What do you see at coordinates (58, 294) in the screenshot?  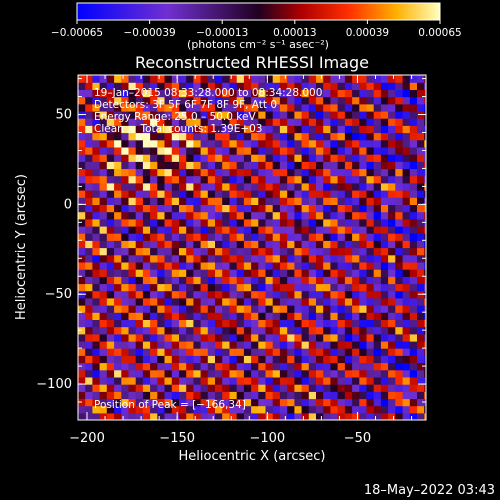 I see `y-tick-label: −50` at bounding box center [58, 294].